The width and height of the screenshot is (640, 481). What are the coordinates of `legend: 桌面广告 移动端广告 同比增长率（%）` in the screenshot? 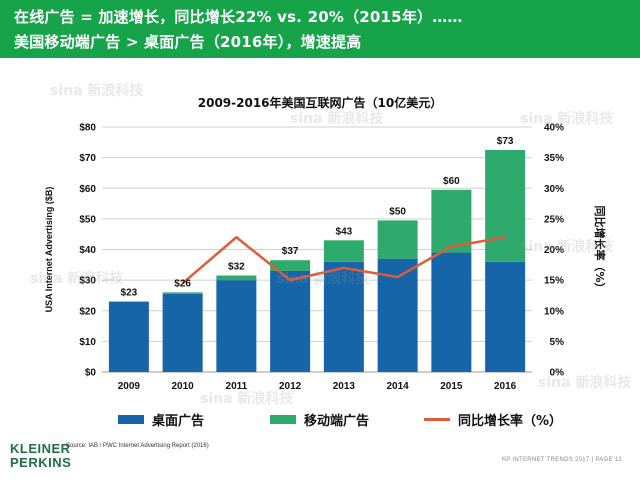 It's located at (320, 422).